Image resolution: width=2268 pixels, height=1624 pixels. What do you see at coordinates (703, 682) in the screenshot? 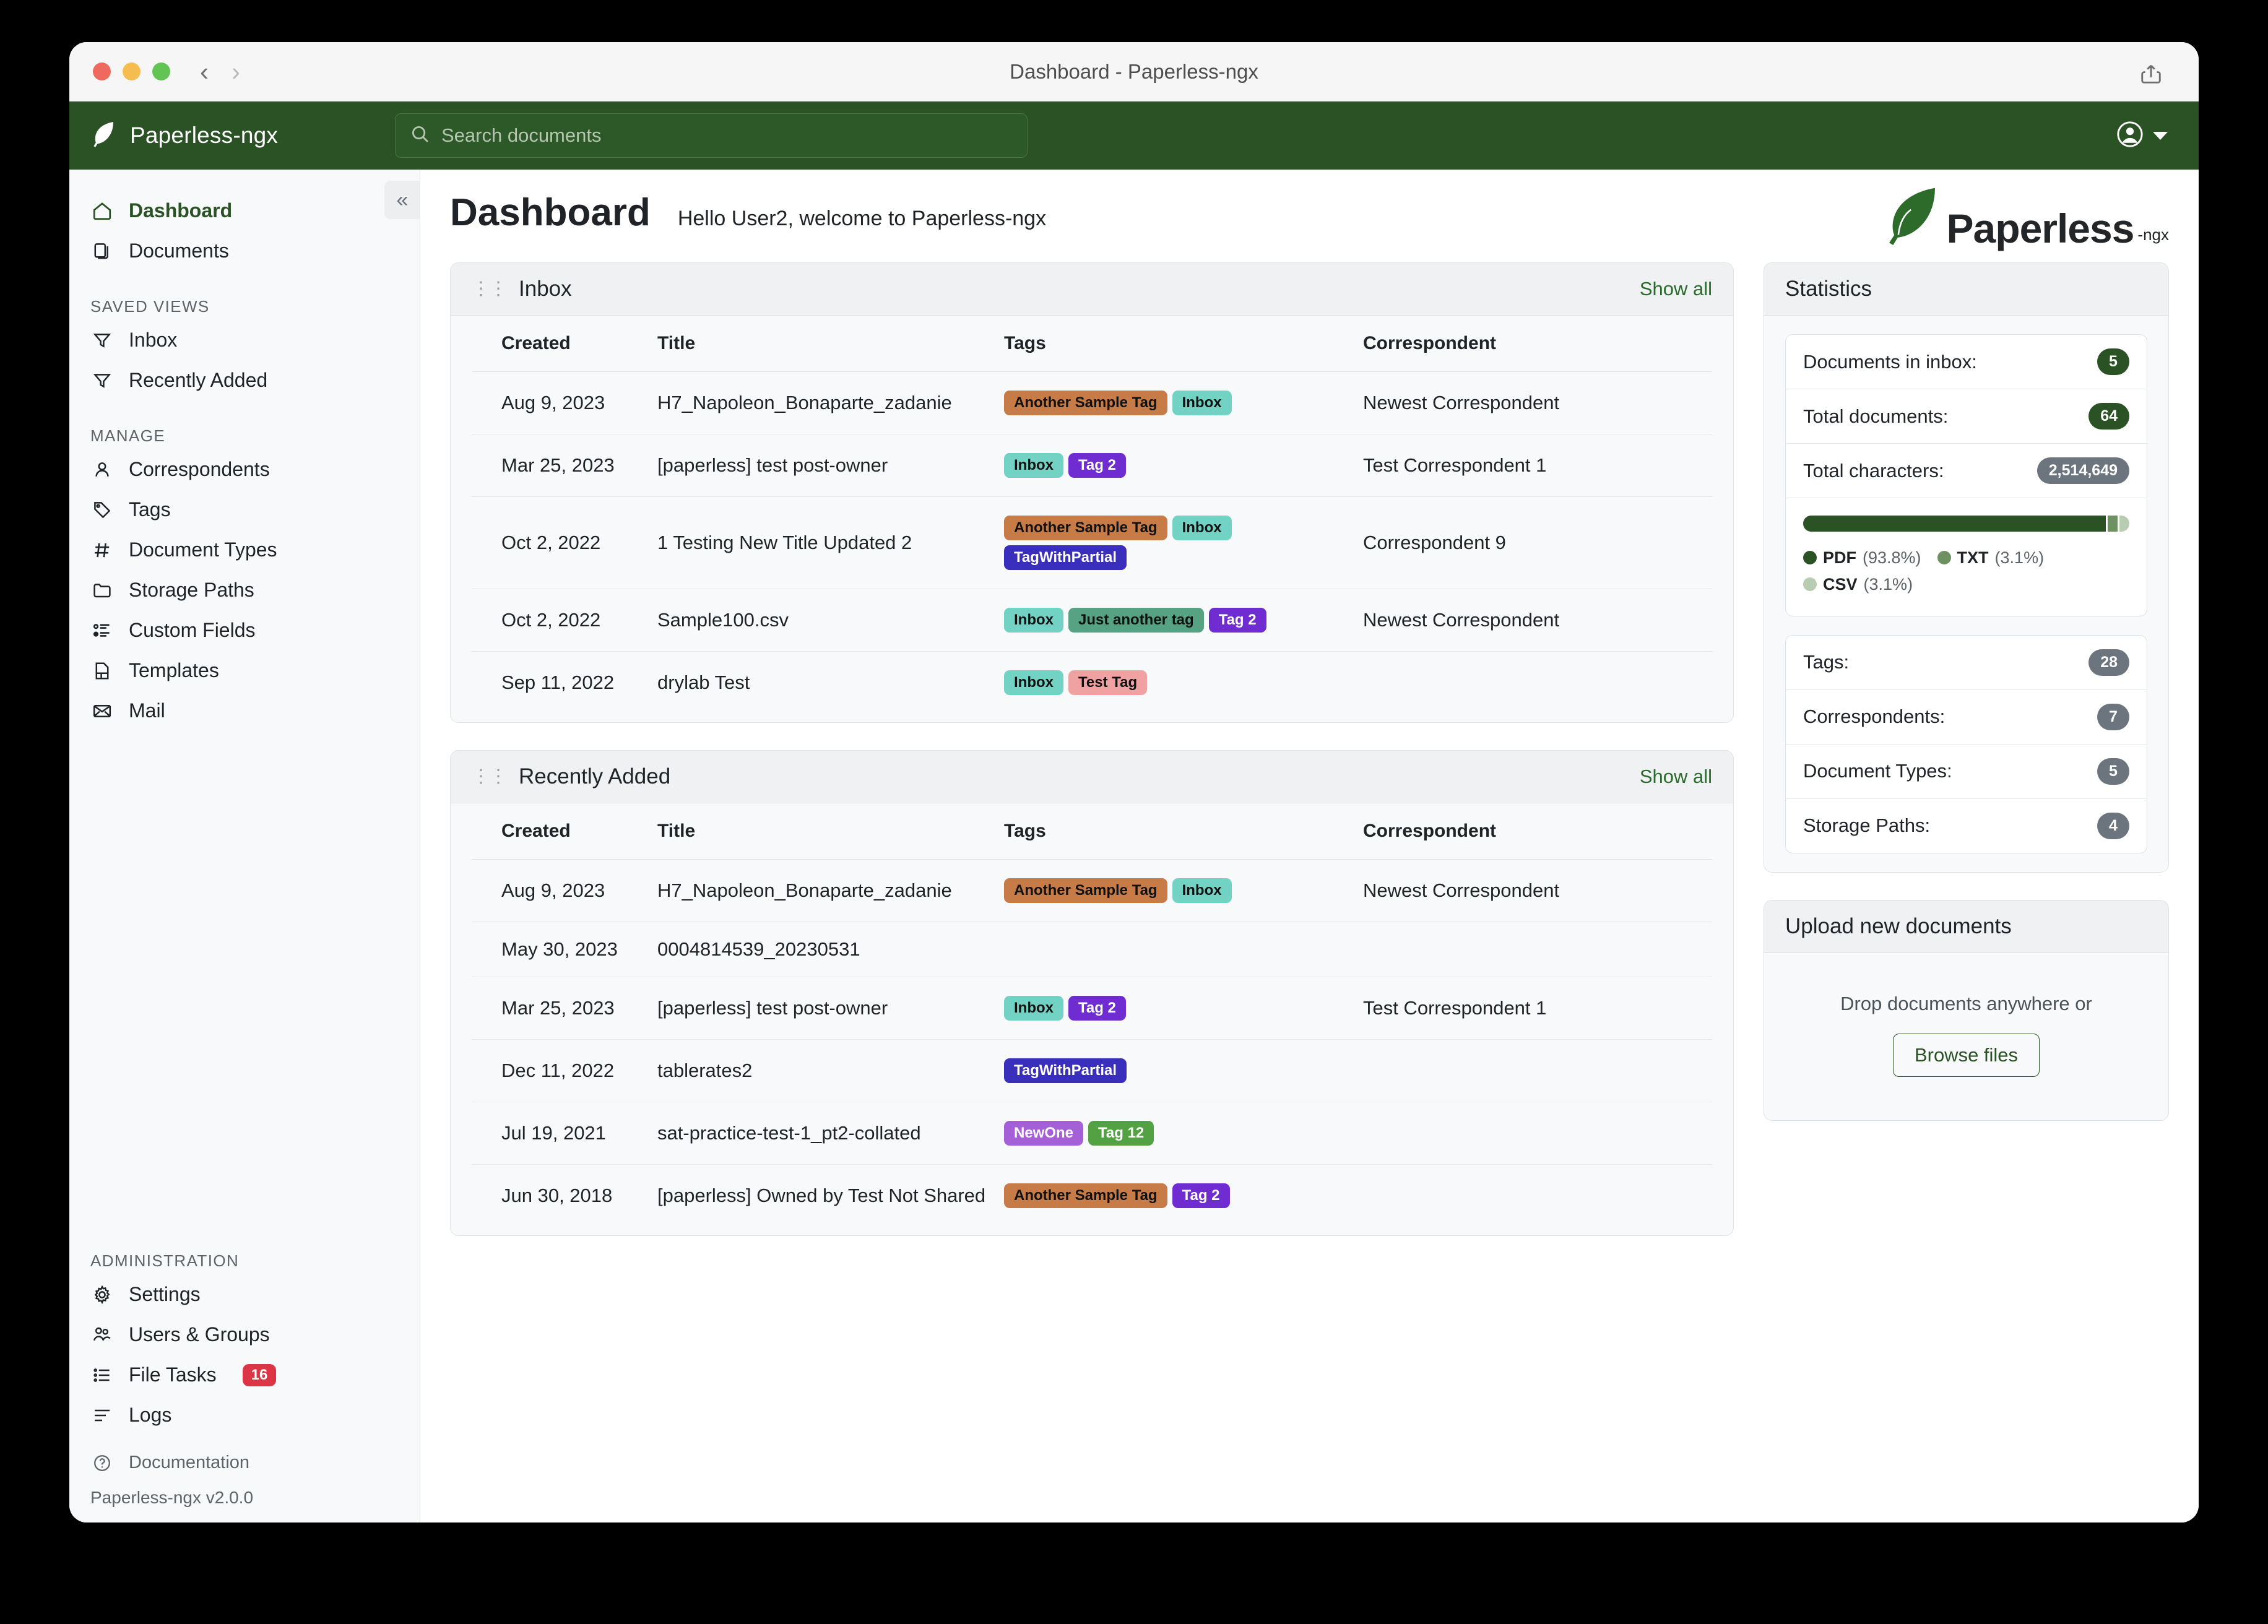
I see `cell-title: drylab Test` at bounding box center [703, 682].